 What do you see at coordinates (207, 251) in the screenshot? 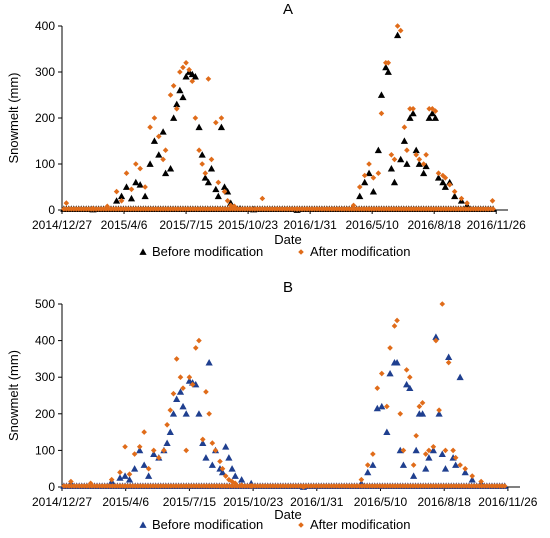
I see `legend-label-before: Before modification` at bounding box center [207, 251].